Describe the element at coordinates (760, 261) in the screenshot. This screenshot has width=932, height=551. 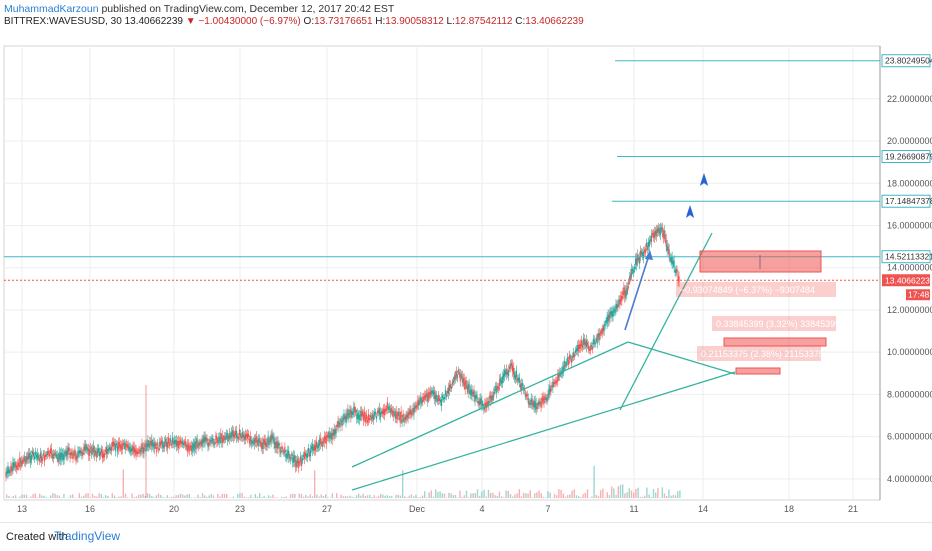
I see `measure-box-drop` at that location.